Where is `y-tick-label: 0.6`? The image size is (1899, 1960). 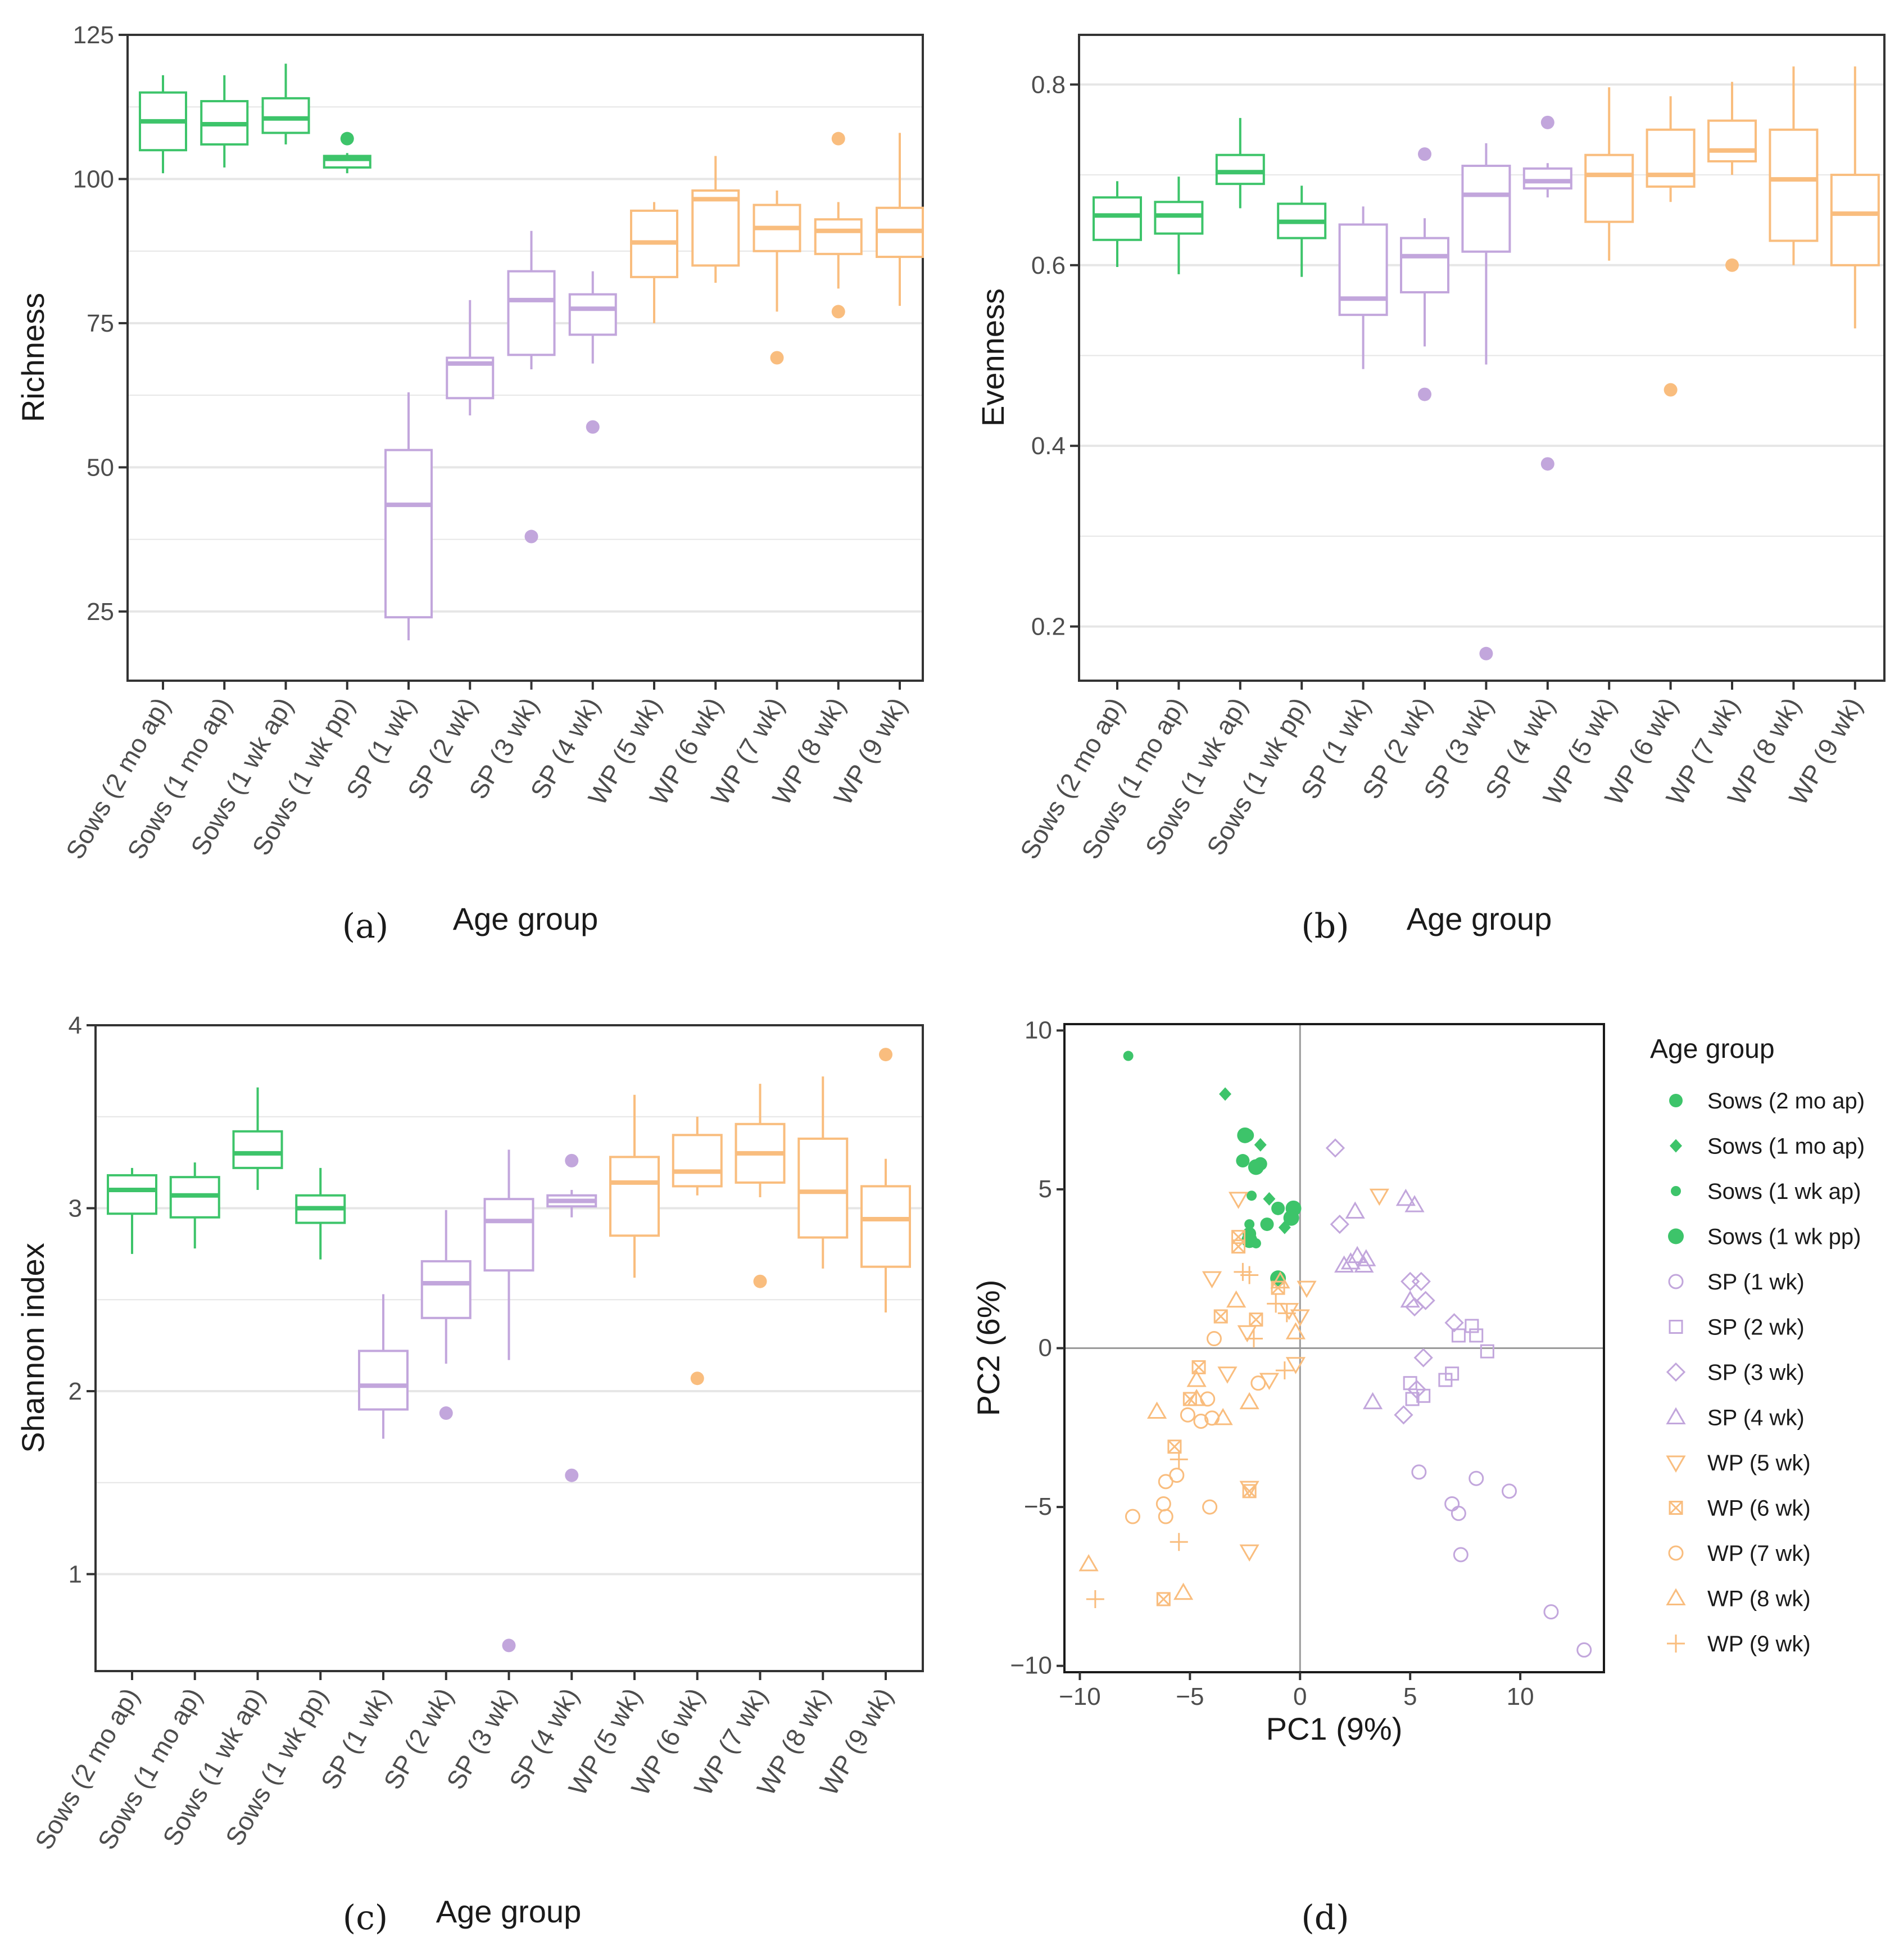
y-tick-label: 0.6 is located at coordinates (1049, 265).